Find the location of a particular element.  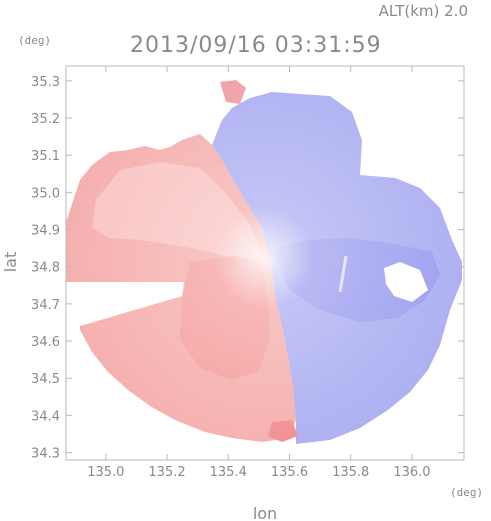

y-tick-label: 34.5 is located at coordinates (45, 379).